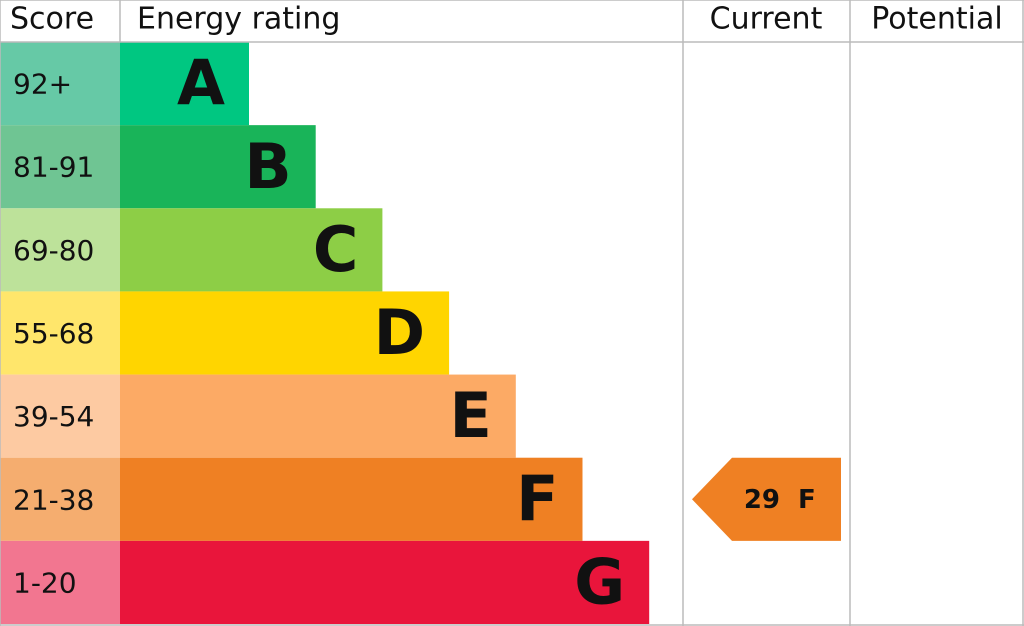  What do you see at coordinates (807, 500) in the screenshot?
I see `current-letter: F` at bounding box center [807, 500].